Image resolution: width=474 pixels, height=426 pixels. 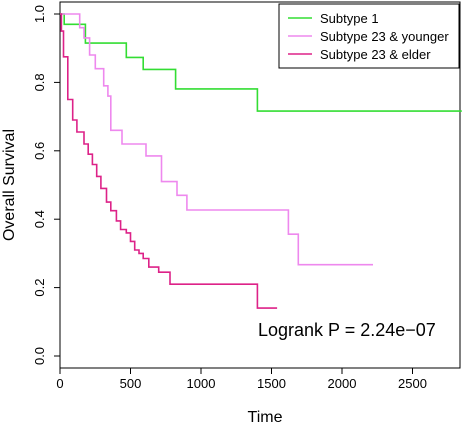 What do you see at coordinates (59, 383) in the screenshot?
I see `x-tick-label: 0` at bounding box center [59, 383].